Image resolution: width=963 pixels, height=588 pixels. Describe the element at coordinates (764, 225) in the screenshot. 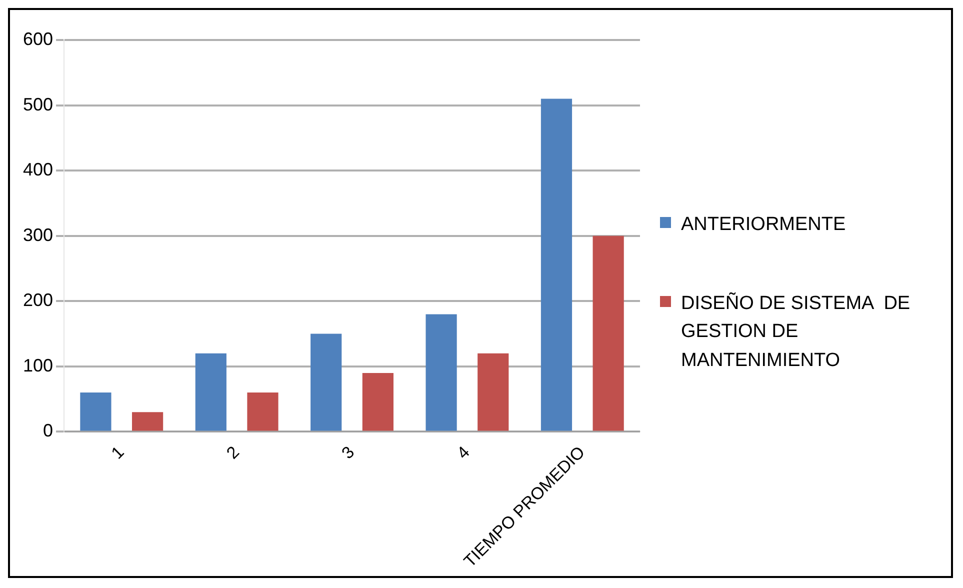

I see `legend-label: ANTERIORMENTE` at that location.